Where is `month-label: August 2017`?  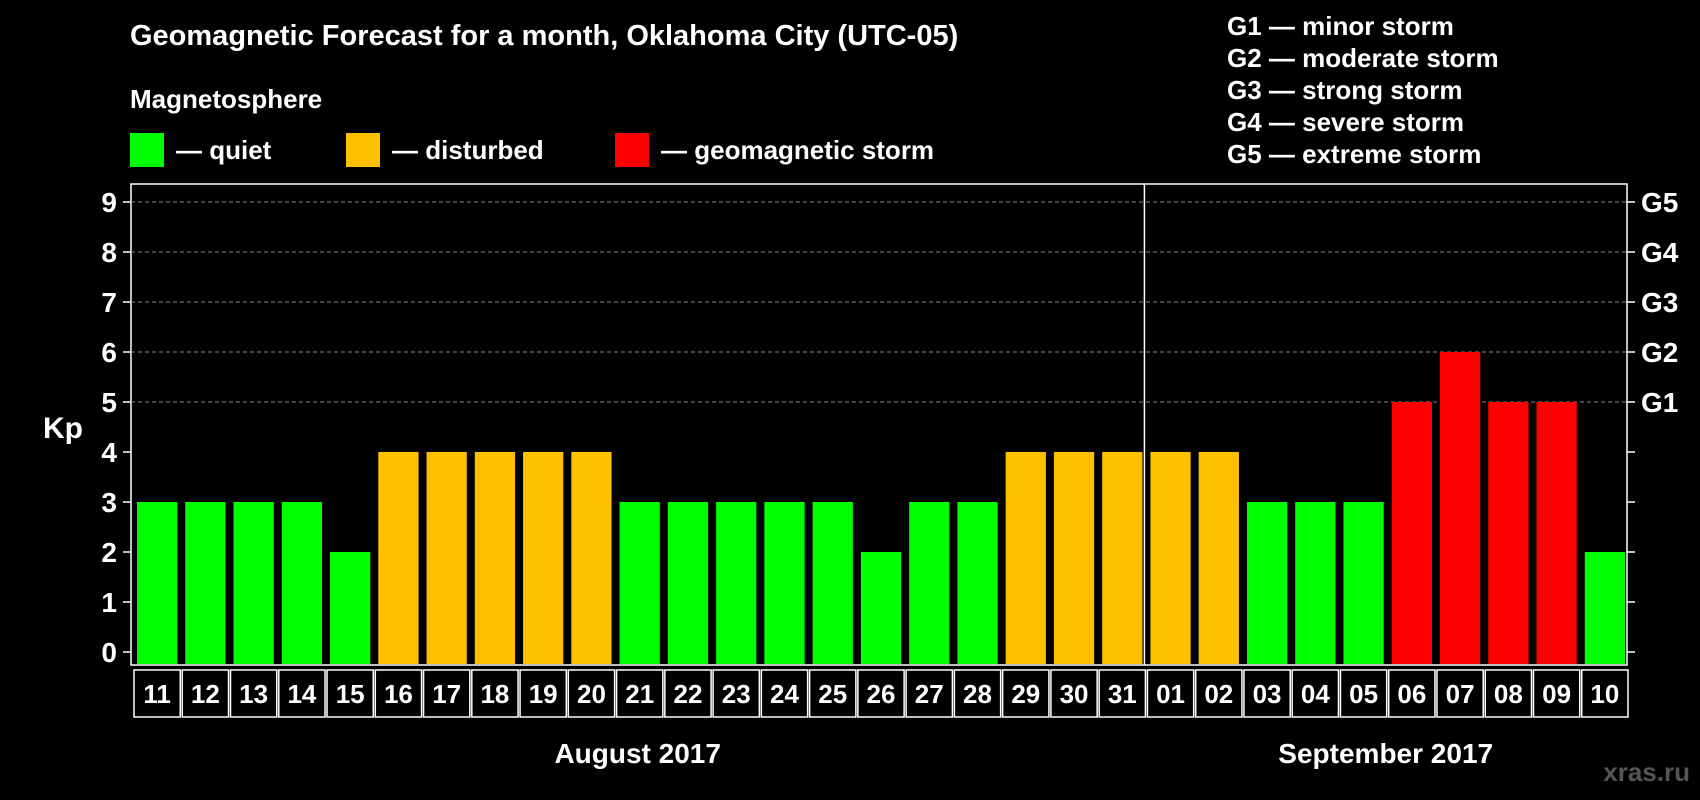
month-label: August 2017 is located at coordinates (637, 753).